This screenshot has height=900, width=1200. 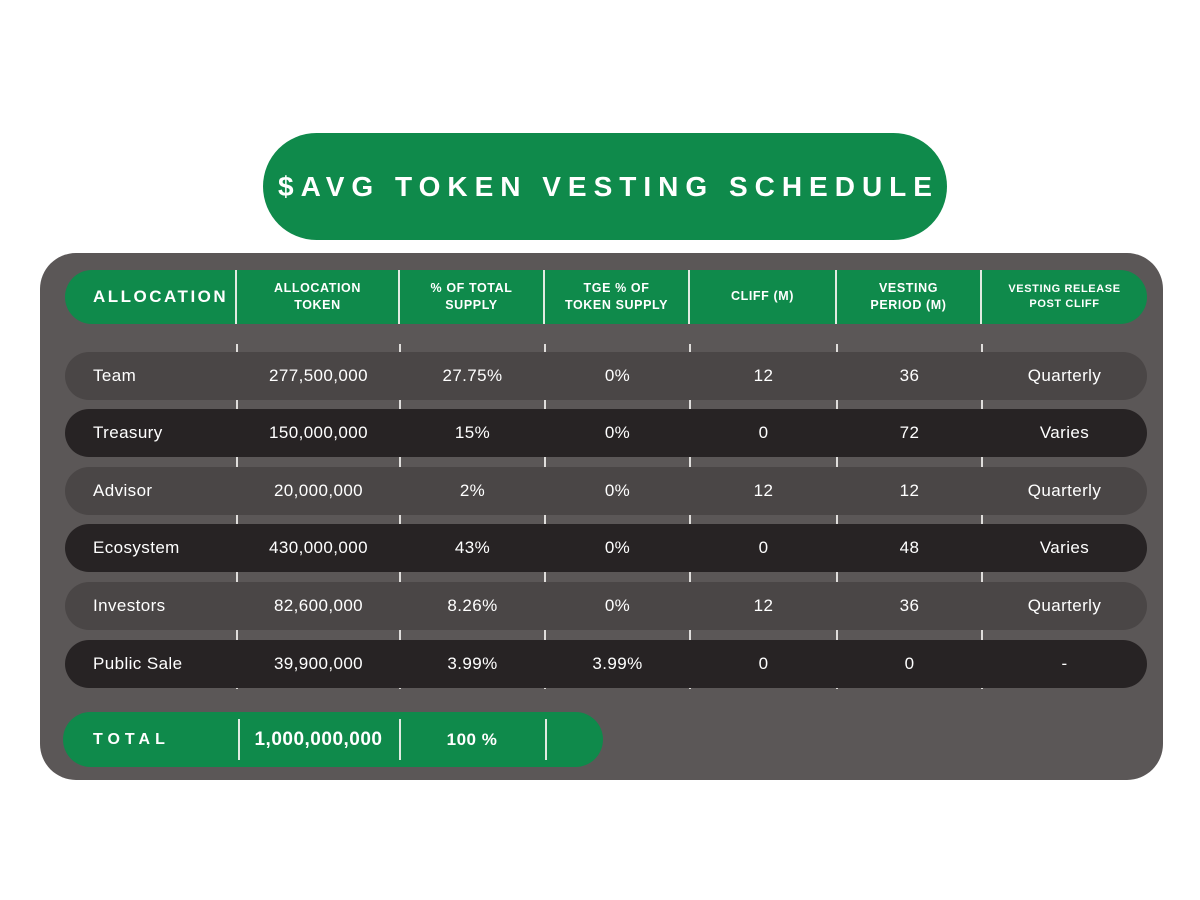 I want to click on table-row-treasury: Treasury 150,000,000 15% 0% 0 72 Varies, so click(x=606, y=433).